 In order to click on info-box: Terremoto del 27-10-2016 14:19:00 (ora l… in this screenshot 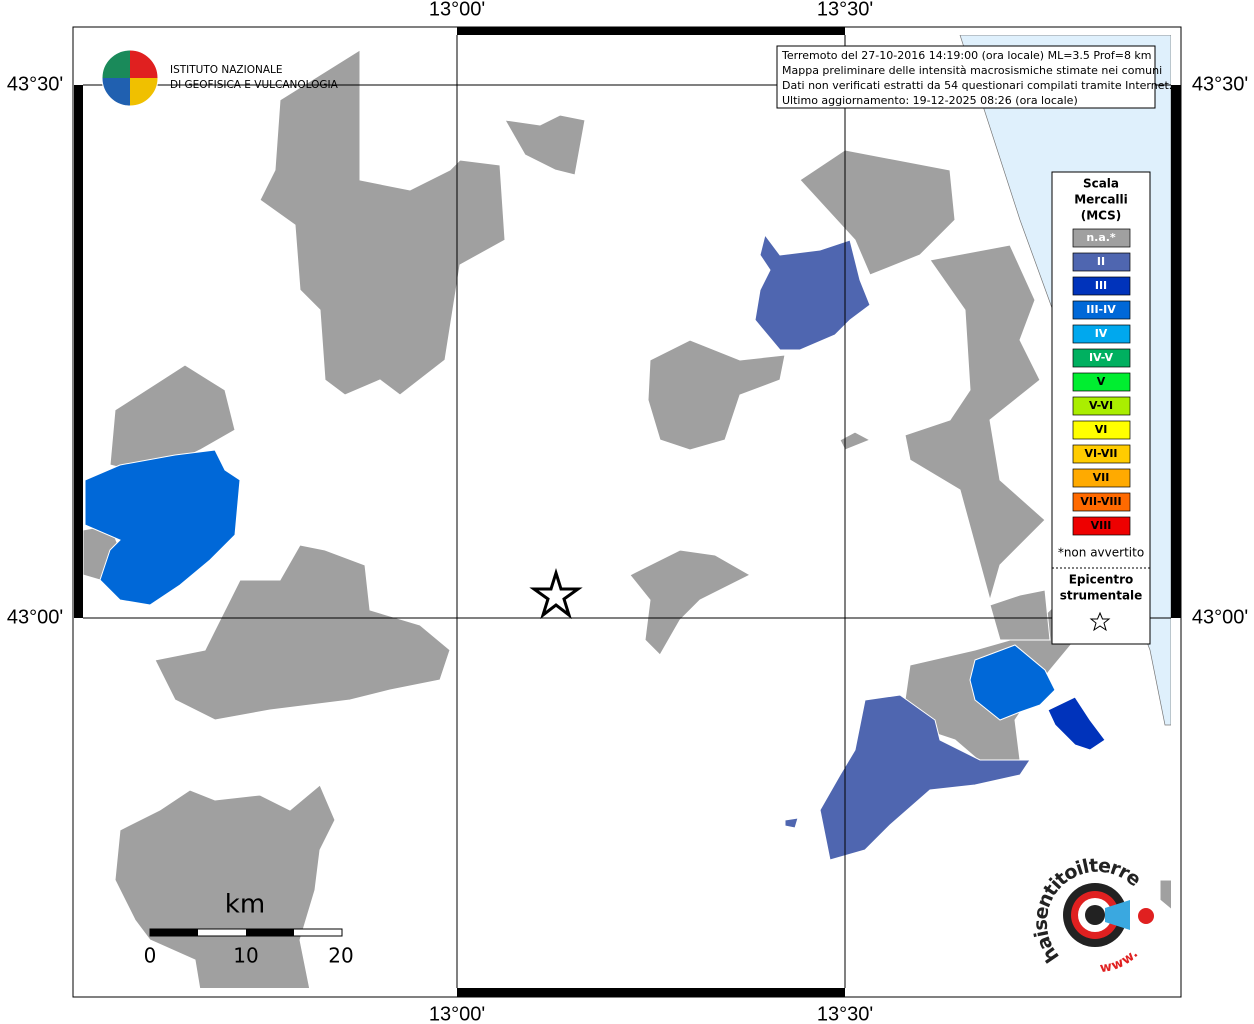, I will do `click(974, 77)`.